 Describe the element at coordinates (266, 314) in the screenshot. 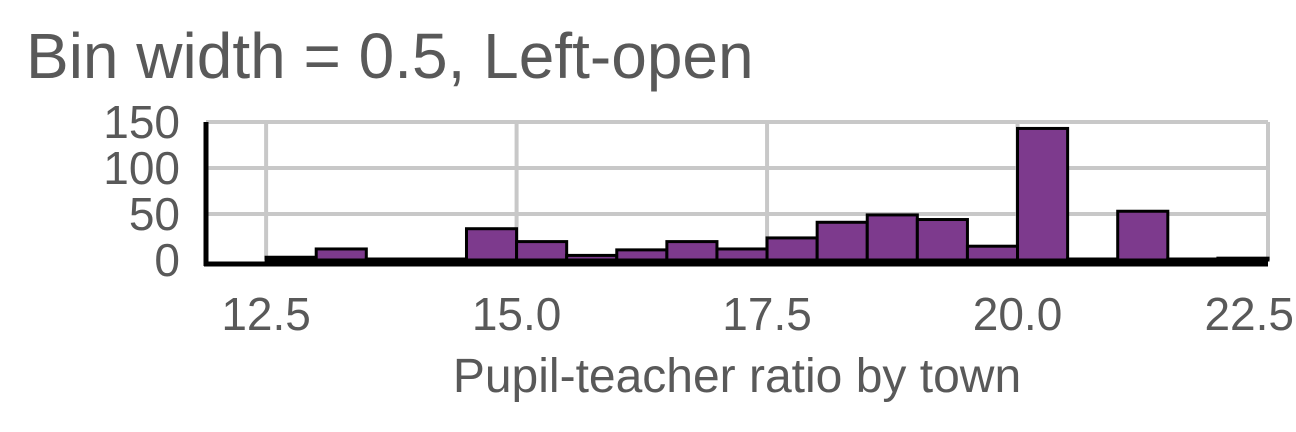

I see `x-tick-label: 12.5` at that location.